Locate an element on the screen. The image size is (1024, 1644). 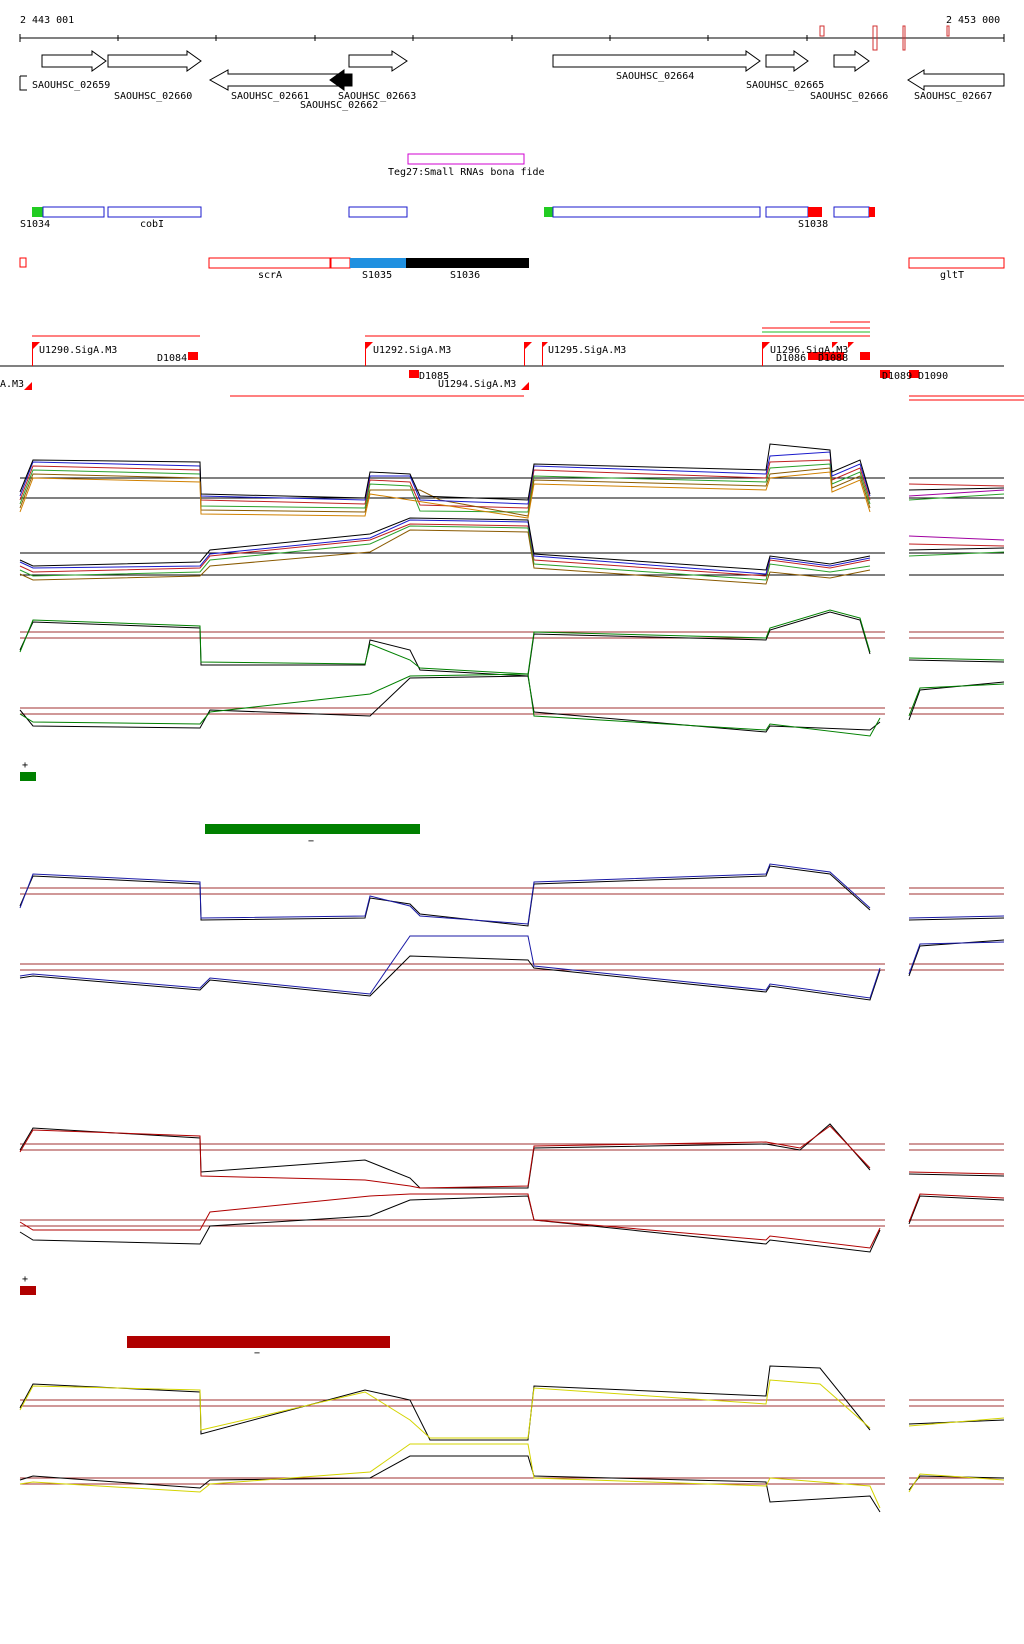
red-minus-bar is located at coordinates (258, 1342).